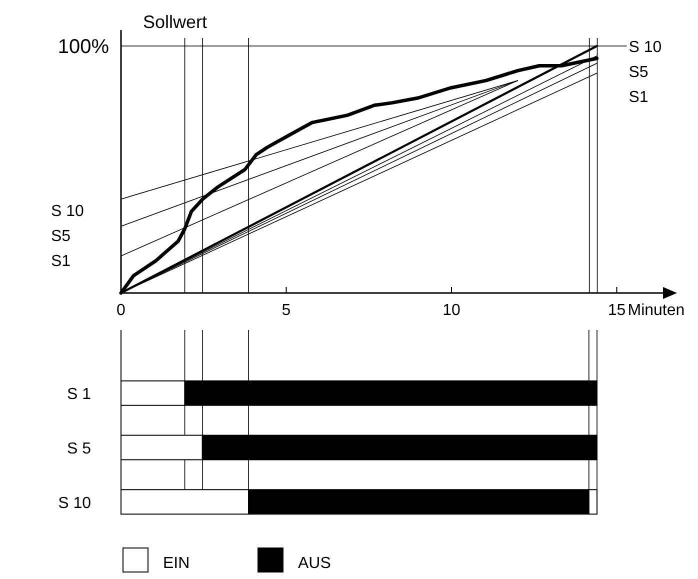 The image size is (698, 579). What do you see at coordinates (75, 503) in the screenshot?
I see `y-tick-label: S 10` at bounding box center [75, 503].